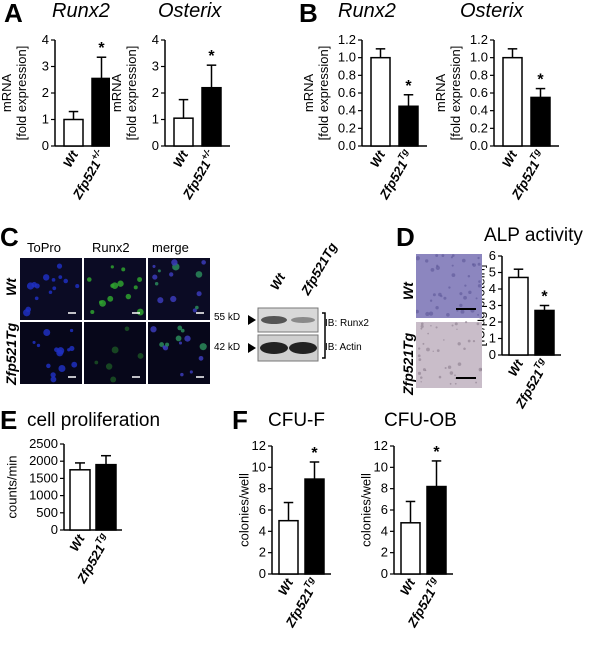  Describe the element at coordinates (96, 154) in the screenshot. I see `category-label-sup: +/-` at that location.